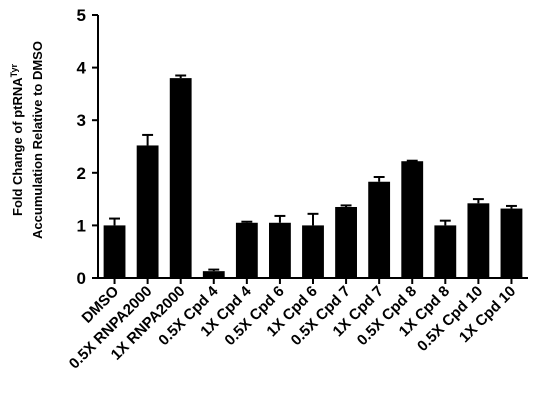 The image size is (550, 415). I want to click on y-tick-label: 4, so click(82, 68).